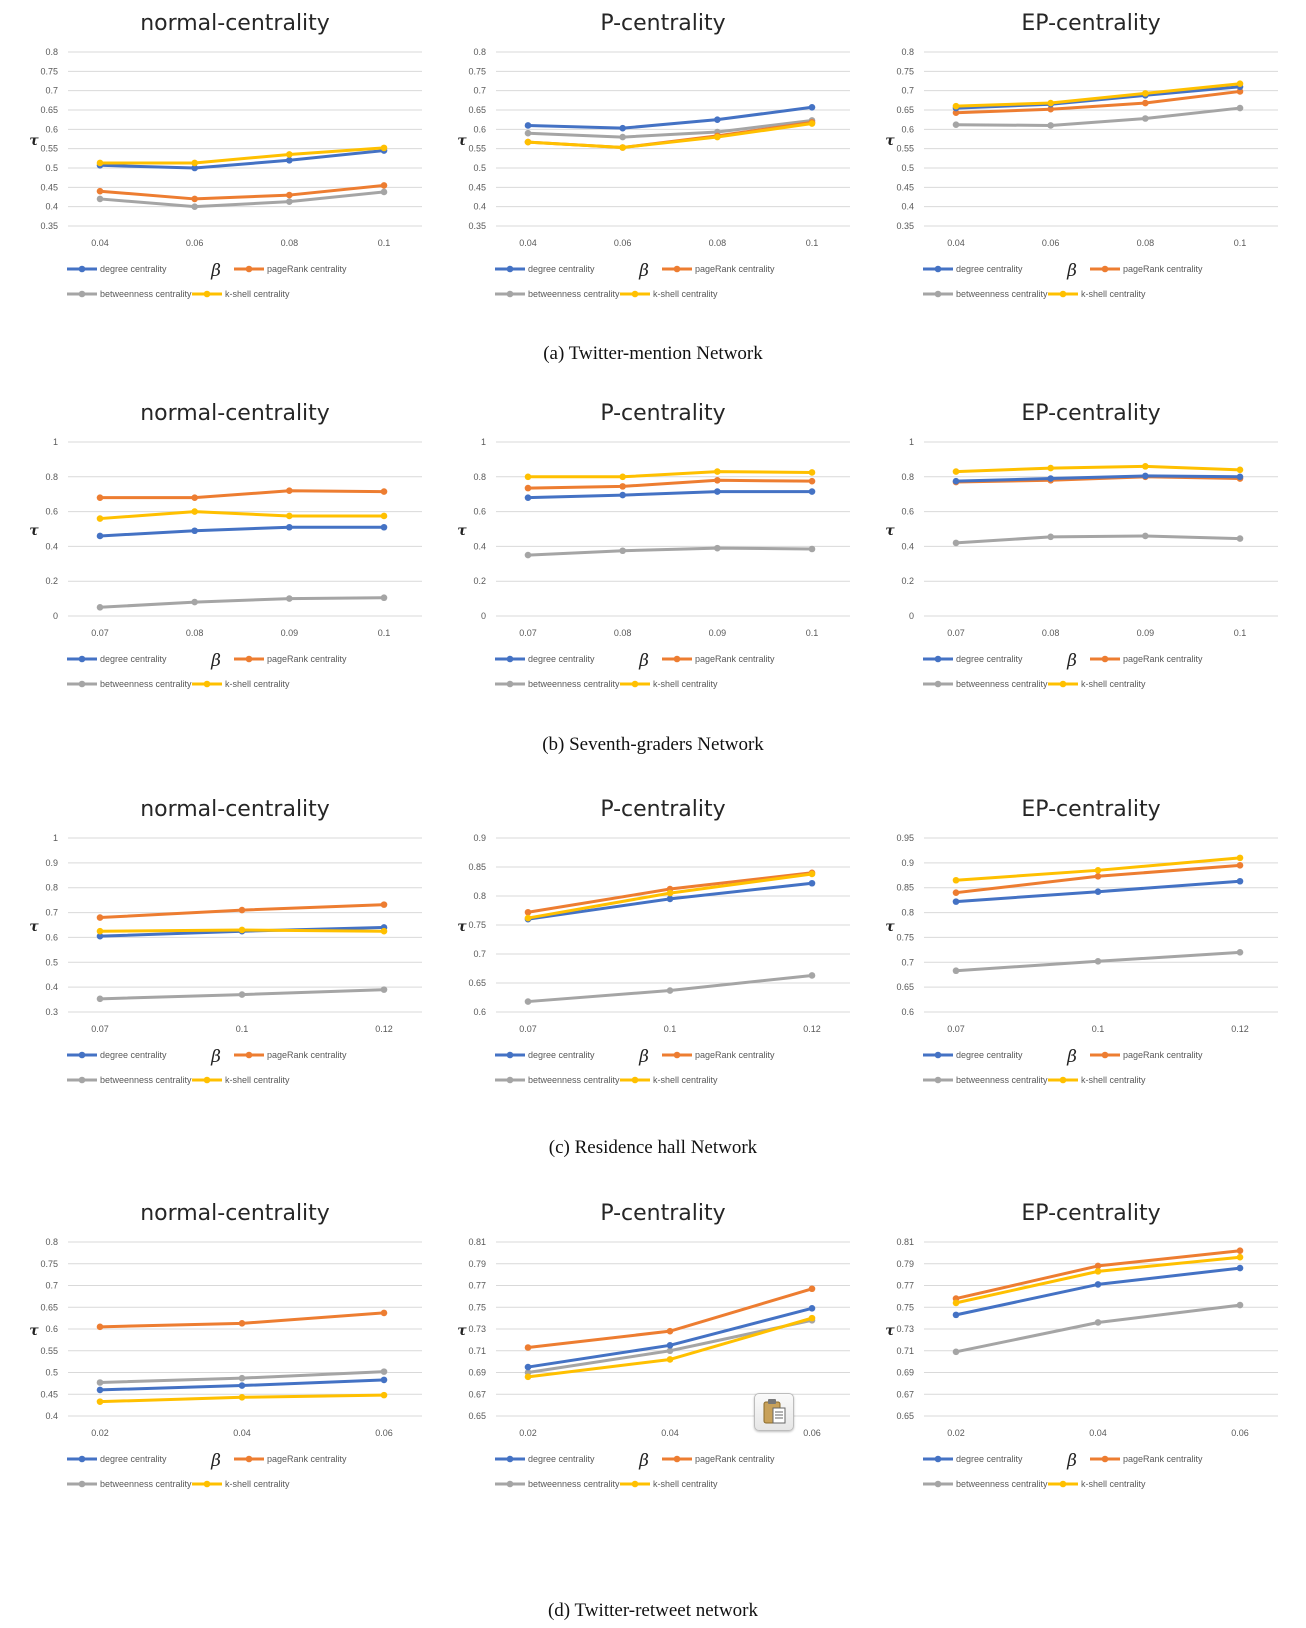 The height and width of the screenshot is (1628, 1306). I want to click on chart-title: EP-centrality, so click(1090, 1213).